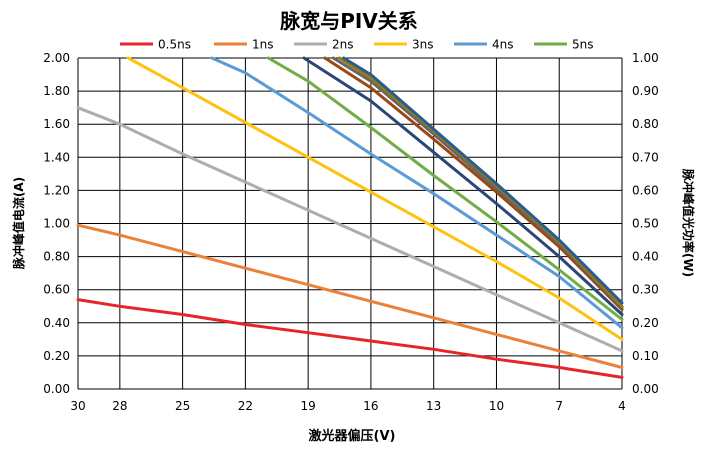  Describe the element at coordinates (423, 45) in the screenshot. I see `legend-label: 3ns` at that location.